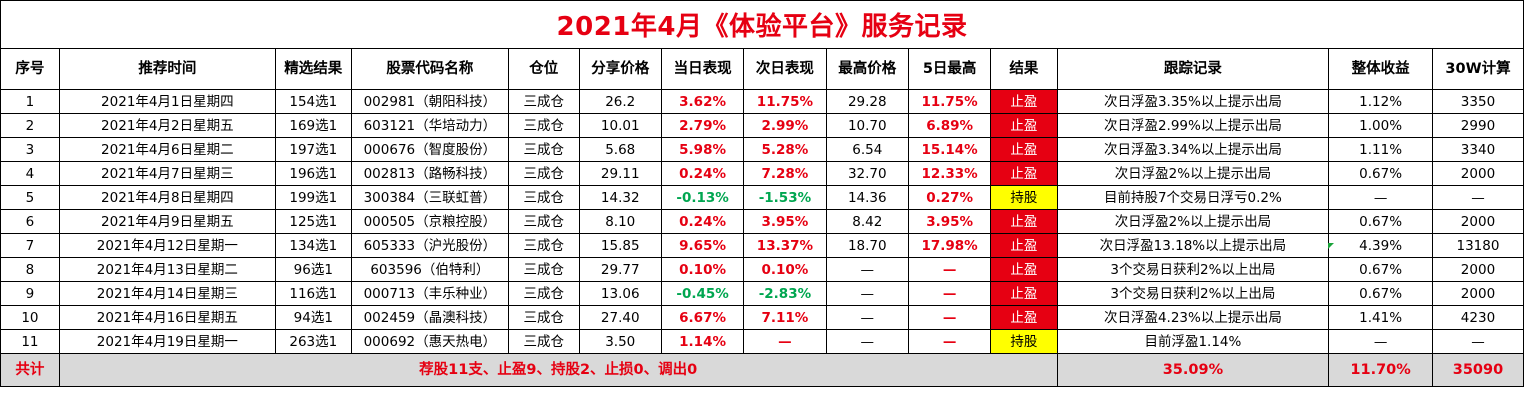 This screenshot has width=1524, height=405. I want to click on cell-date: 2021年4月6日星期二, so click(167, 149).